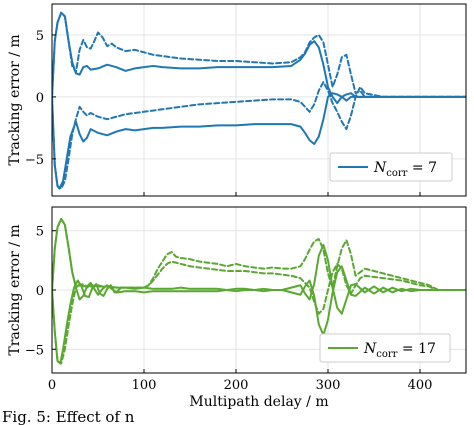 The height and width of the screenshot is (425, 474). Describe the element at coordinates (258, 402) in the screenshot. I see `x-axis-label: Multipath delay / m` at that location.